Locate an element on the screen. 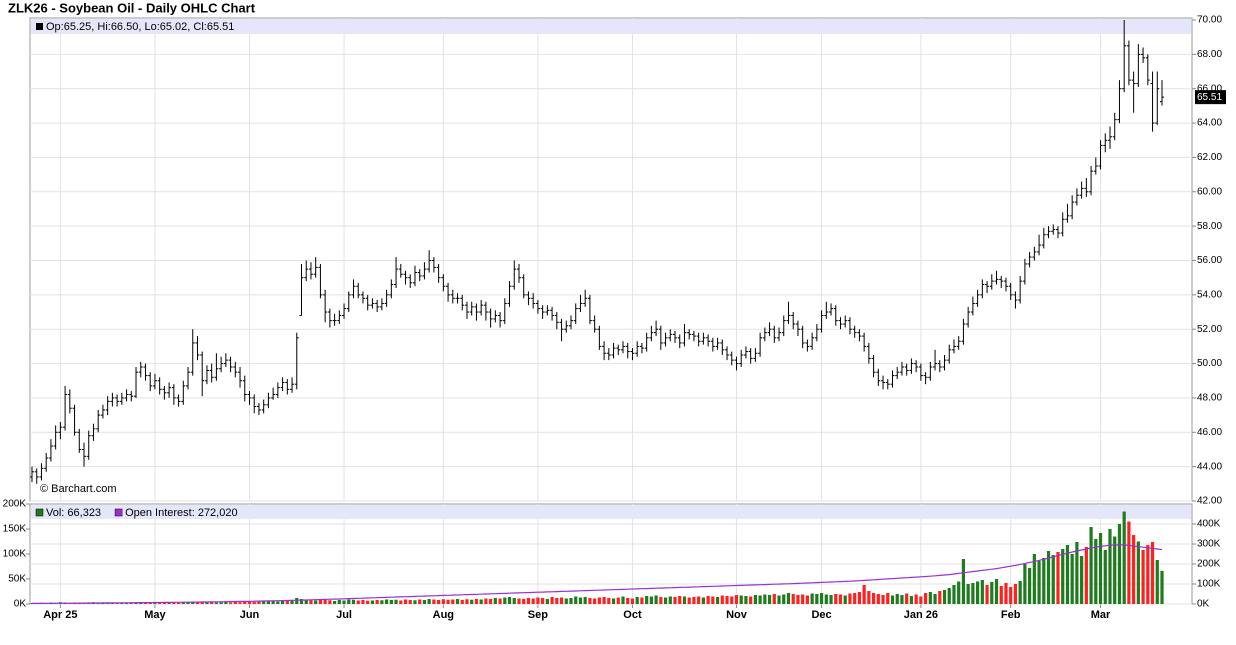 The height and width of the screenshot is (645, 1236). x-tick-label: Oct is located at coordinates (632, 615).